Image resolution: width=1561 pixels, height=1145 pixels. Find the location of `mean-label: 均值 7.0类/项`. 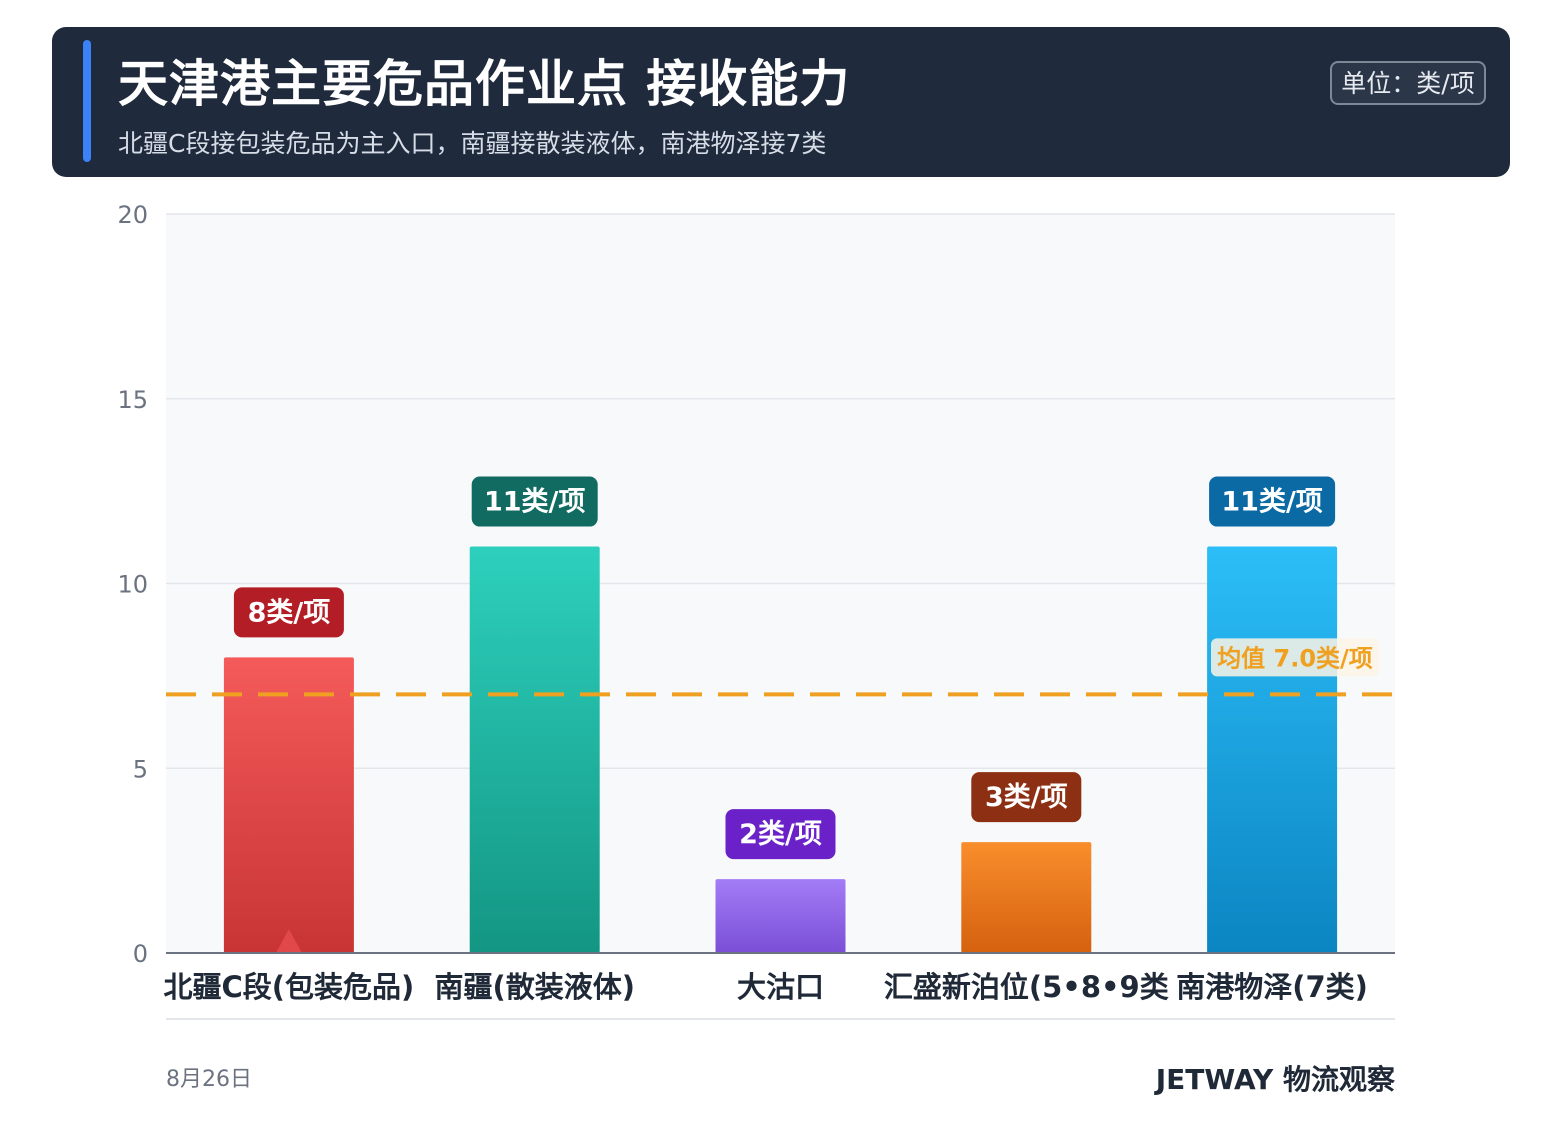

mean-label: 均值 7.0类/项 is located at coordinates (1295, 658).